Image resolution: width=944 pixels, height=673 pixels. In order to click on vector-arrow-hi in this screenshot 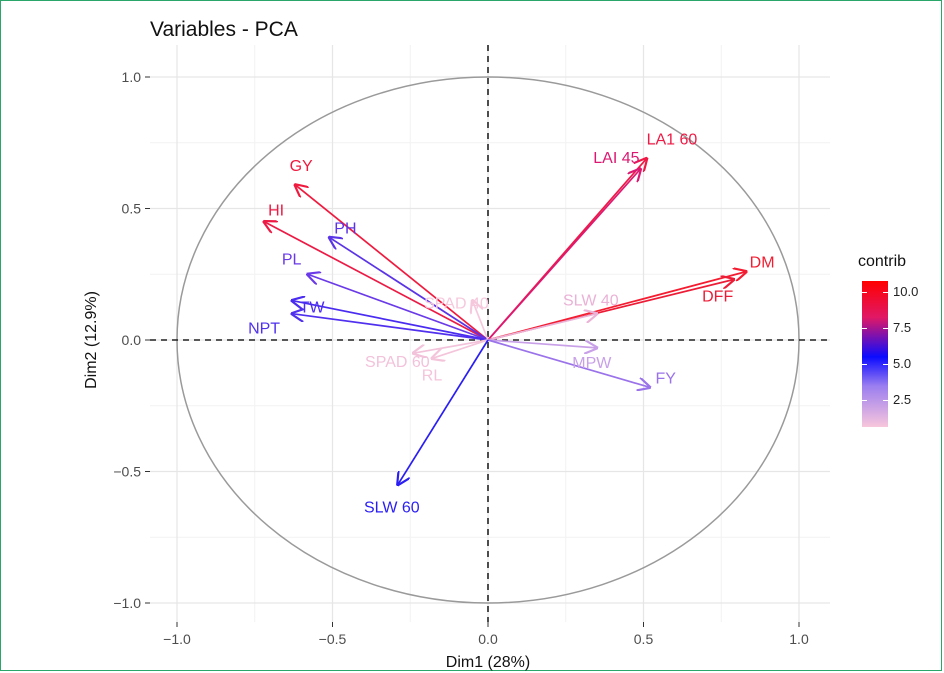, I will do `click(376, 281)`.